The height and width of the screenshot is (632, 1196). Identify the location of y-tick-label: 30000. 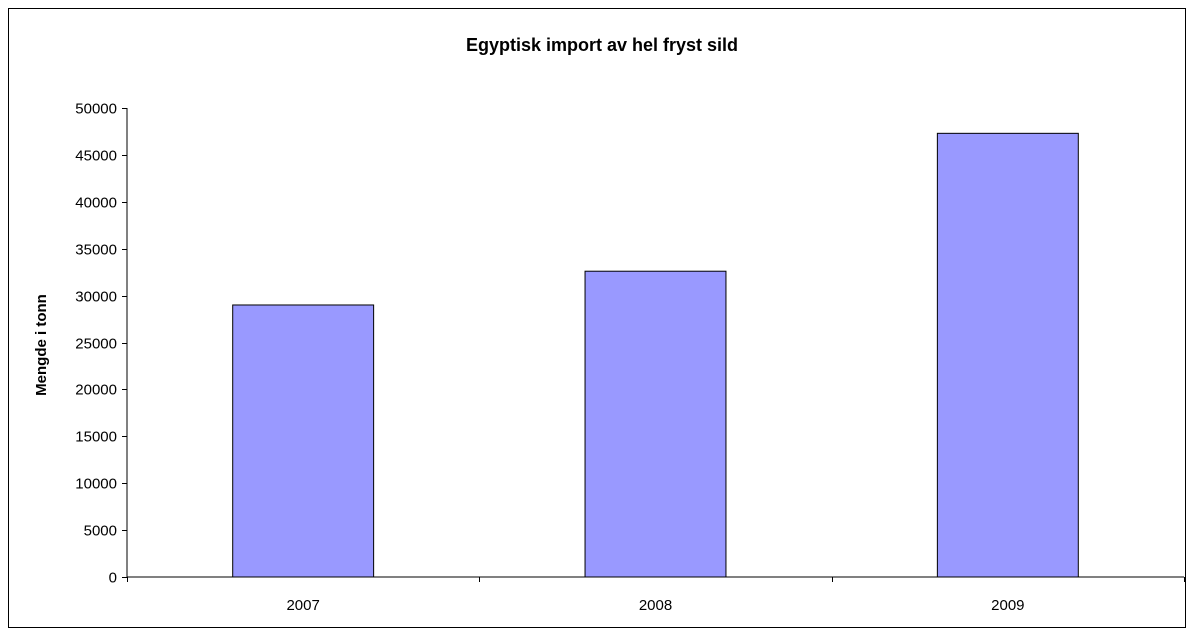
(96, 297).